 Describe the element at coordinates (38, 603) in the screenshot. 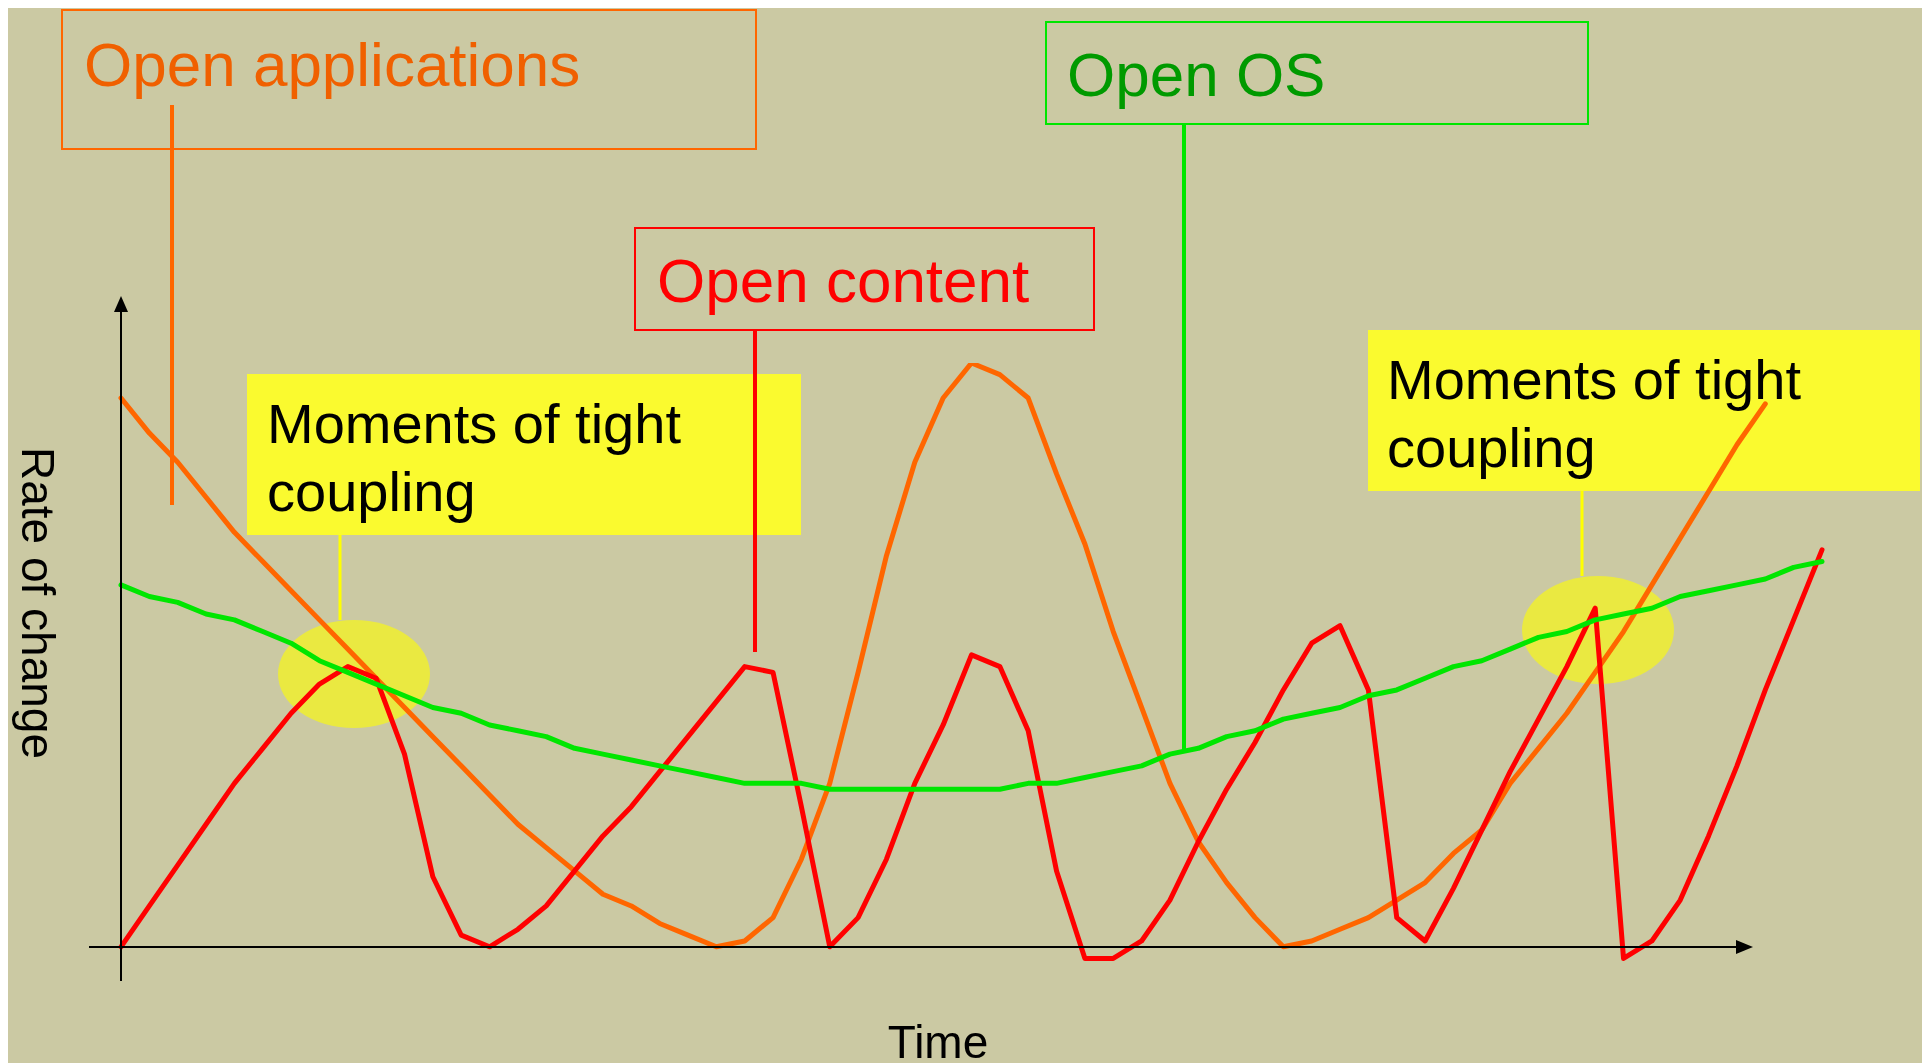

I see `y-axis-title: Rate of change` at that location.